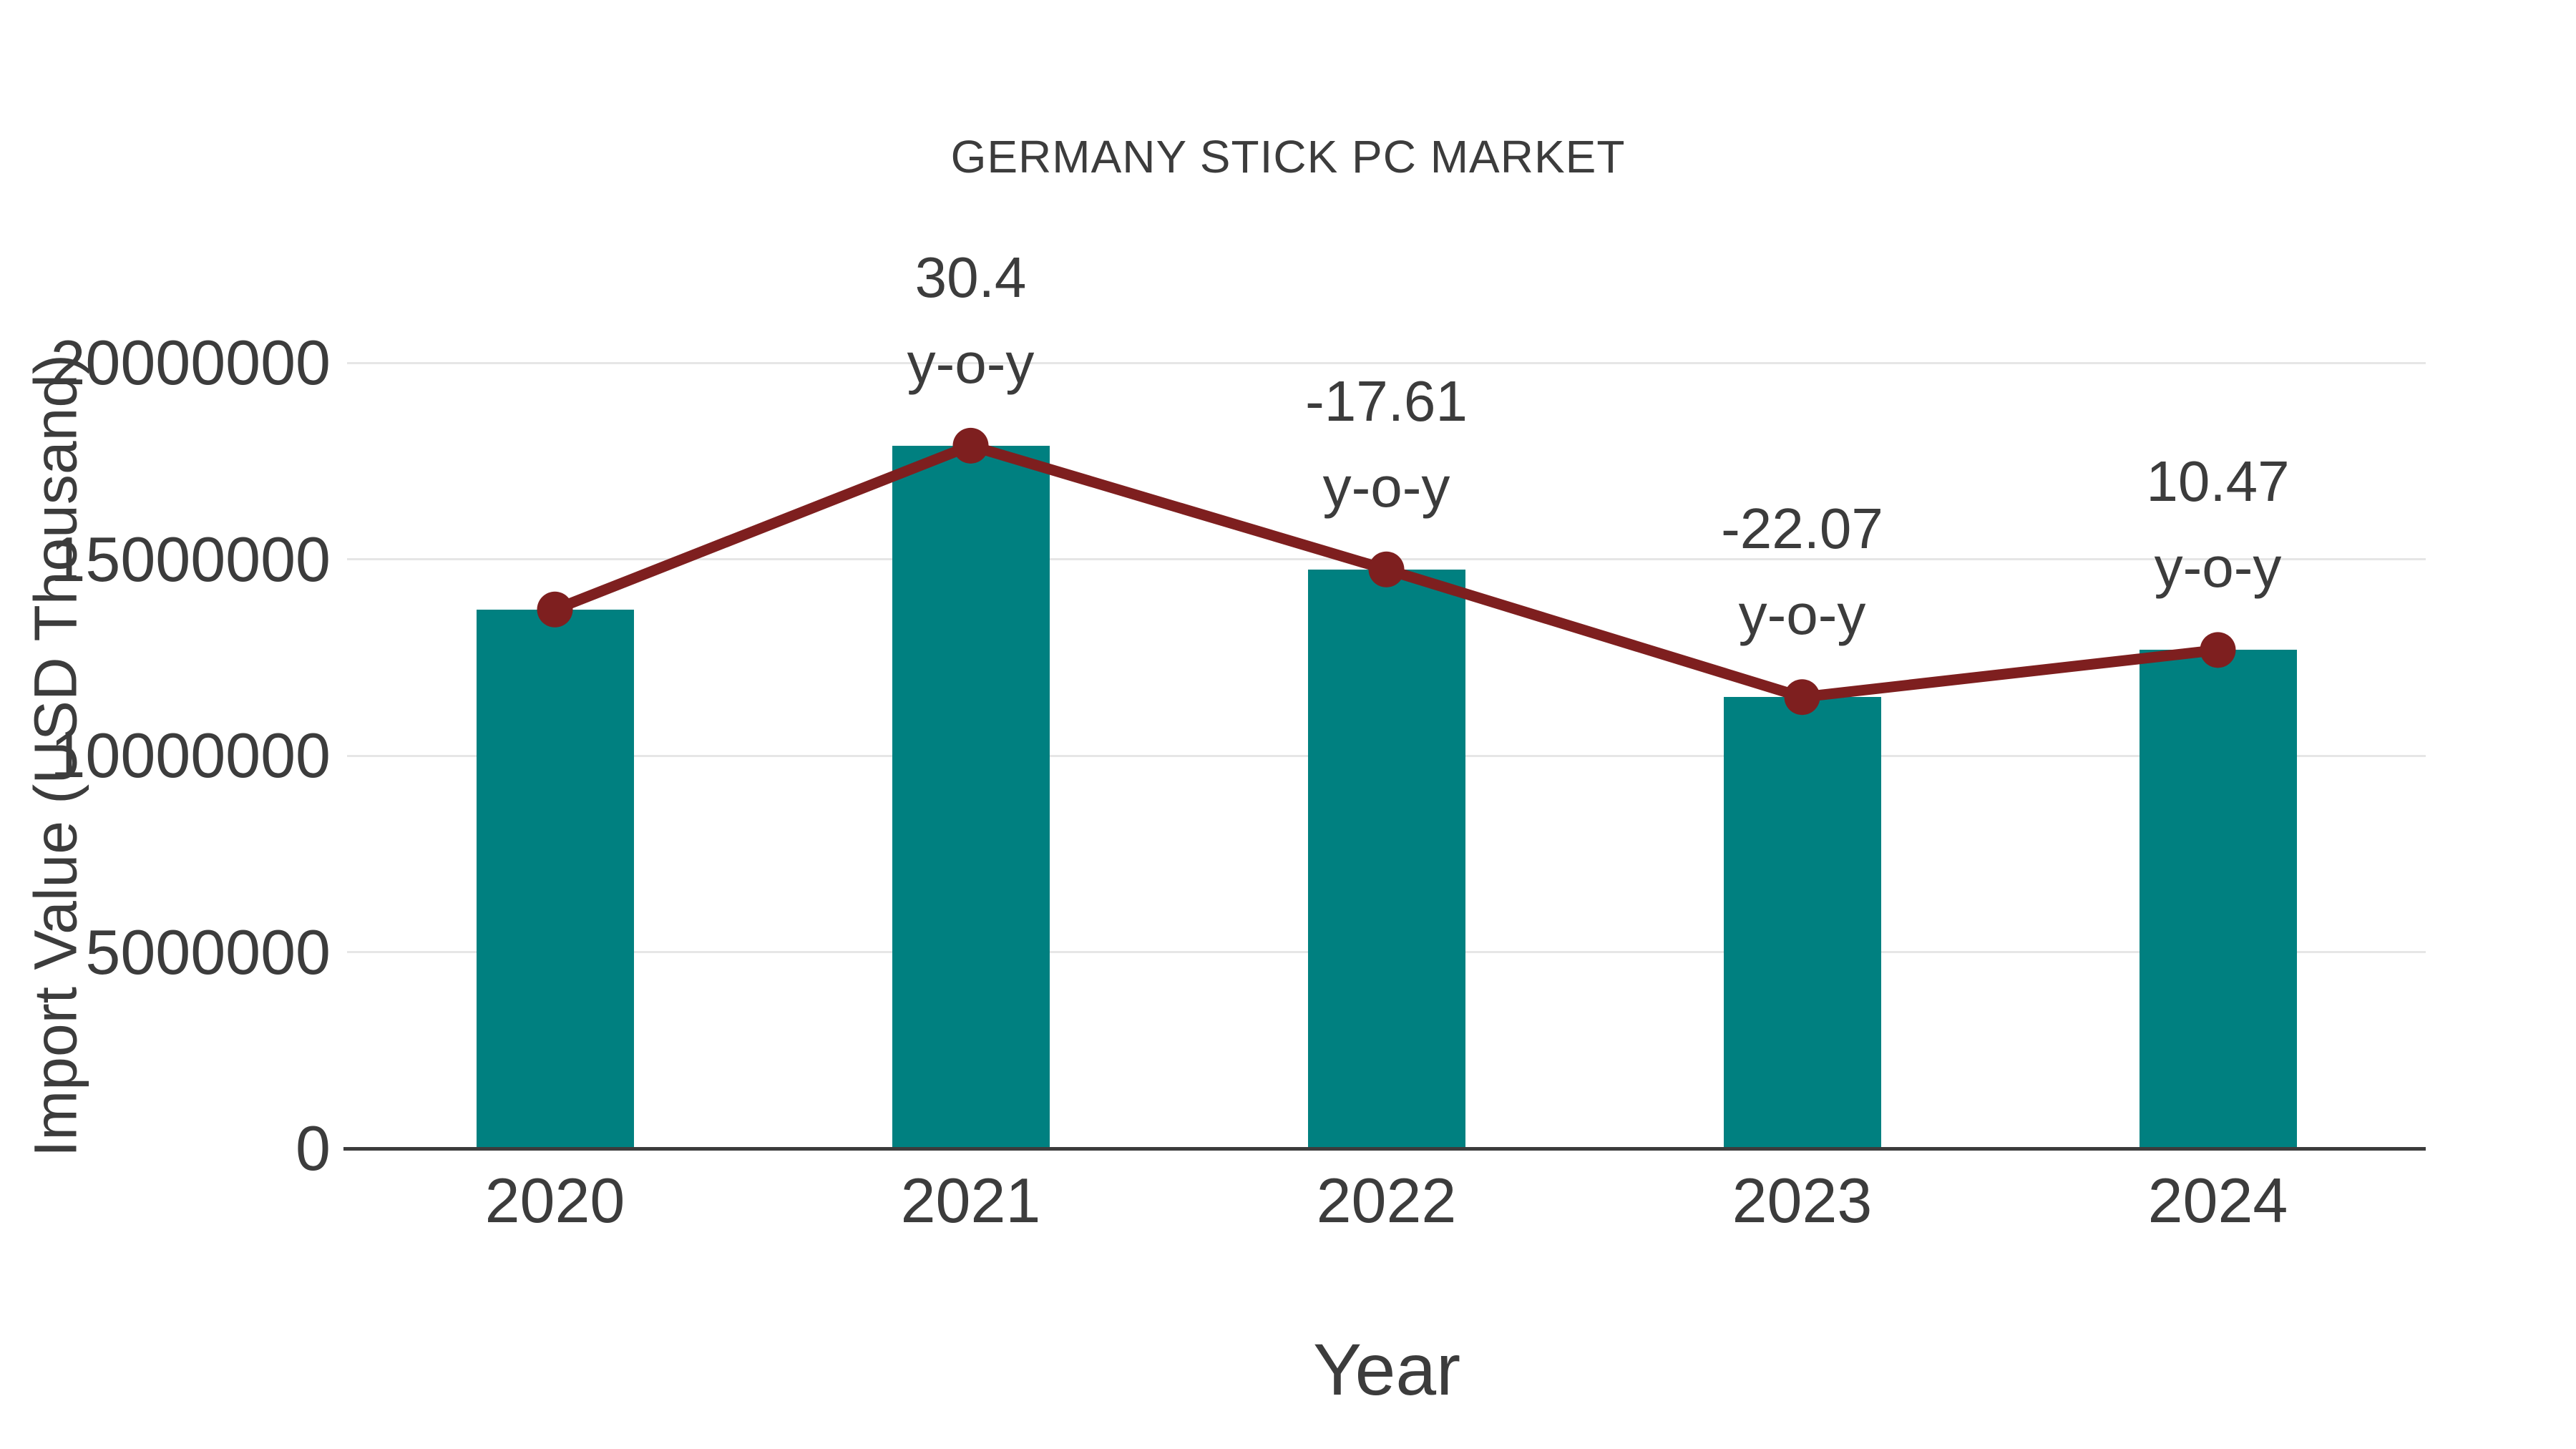 The height and width of the screenshot is (1449, 2576). Describe the element at coordinates (971, 320) in the screenshot. I see `yoy-annotation-2021: 30.4 y-o-y` at that location.